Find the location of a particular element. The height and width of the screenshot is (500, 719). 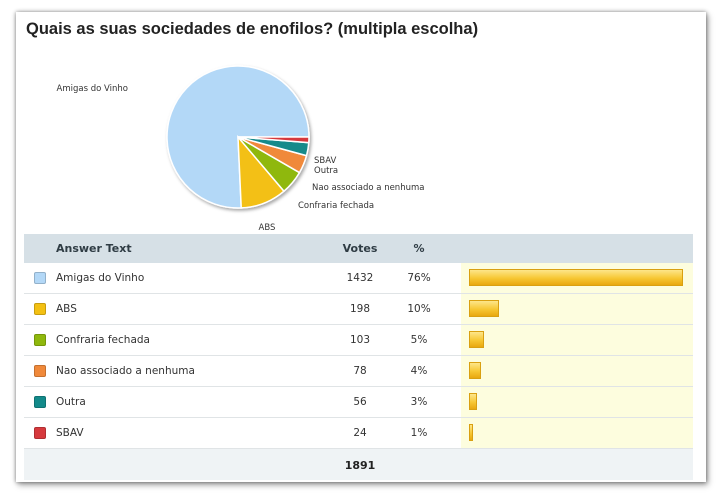

pie-label-sbav: SBAV is located at coordinates (325, 161).